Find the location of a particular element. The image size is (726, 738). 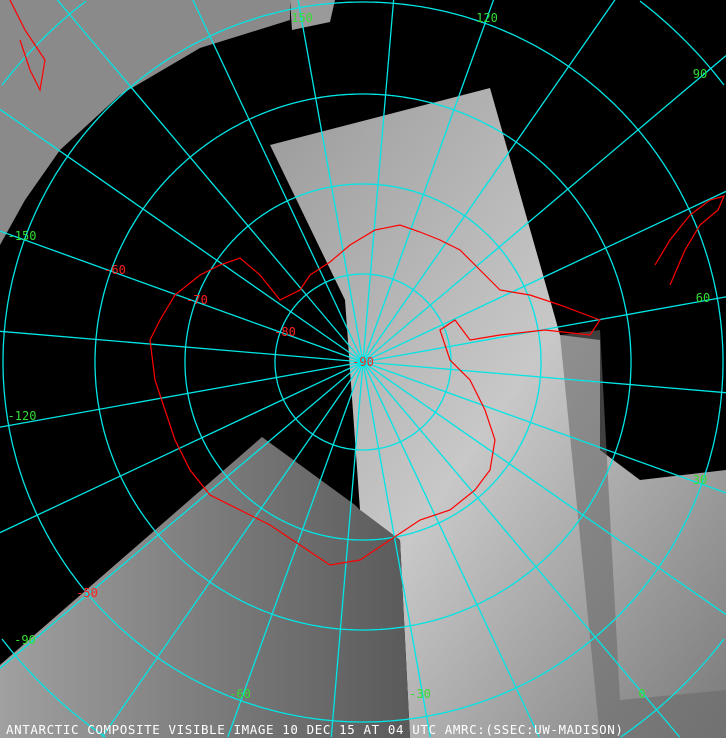

latitude-label: -80 is located at coordinates (285, 332).